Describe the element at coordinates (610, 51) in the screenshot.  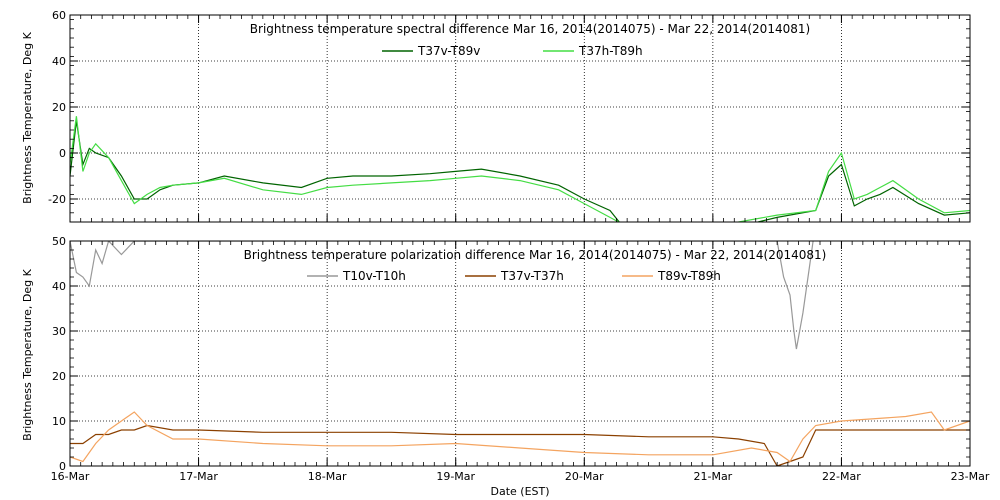
I see `legend-label-t37h-t89h: T37h-T89h` at that location.